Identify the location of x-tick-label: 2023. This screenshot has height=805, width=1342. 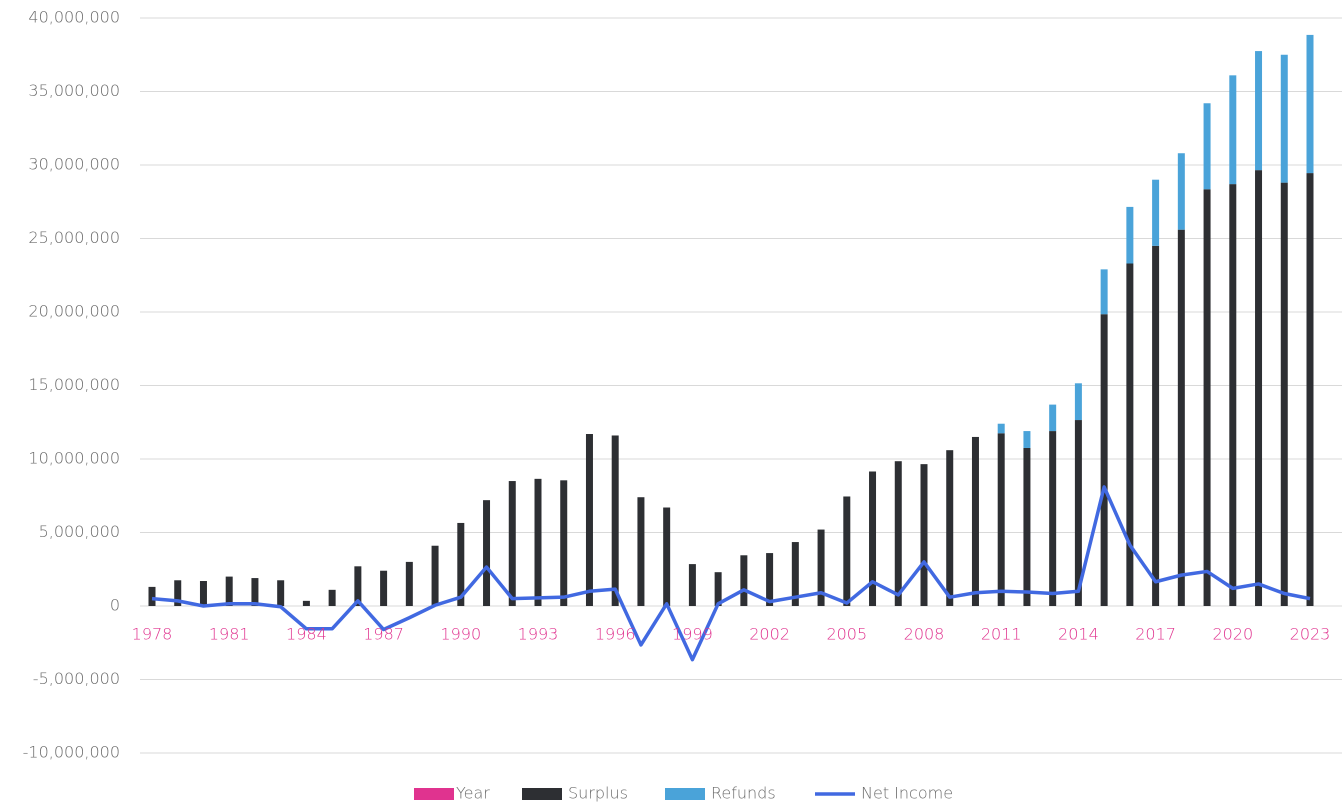
(1310, 634).